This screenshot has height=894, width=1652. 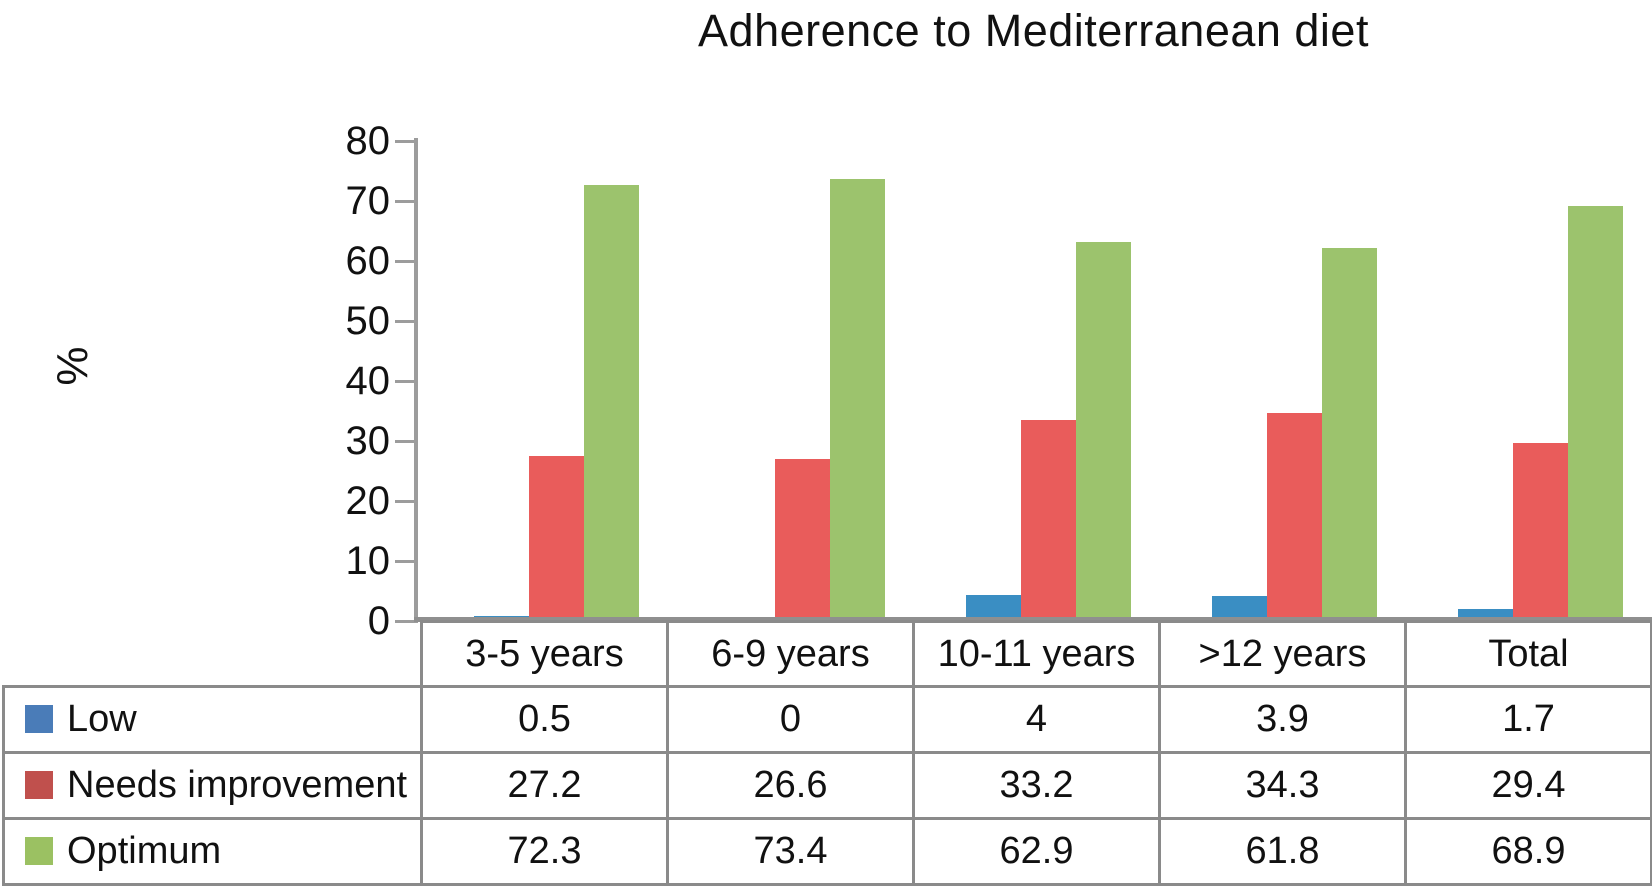 I want to click on y-tick-label-10: 10, so click(x=368, y=561).